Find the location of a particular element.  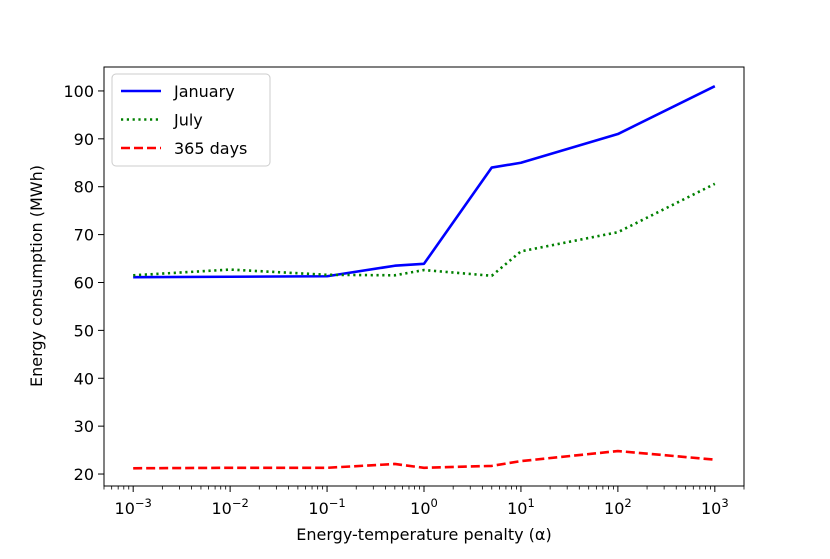

x-axis-label: Energy-temperature penalty (α) is located at coordinates (423, 534).